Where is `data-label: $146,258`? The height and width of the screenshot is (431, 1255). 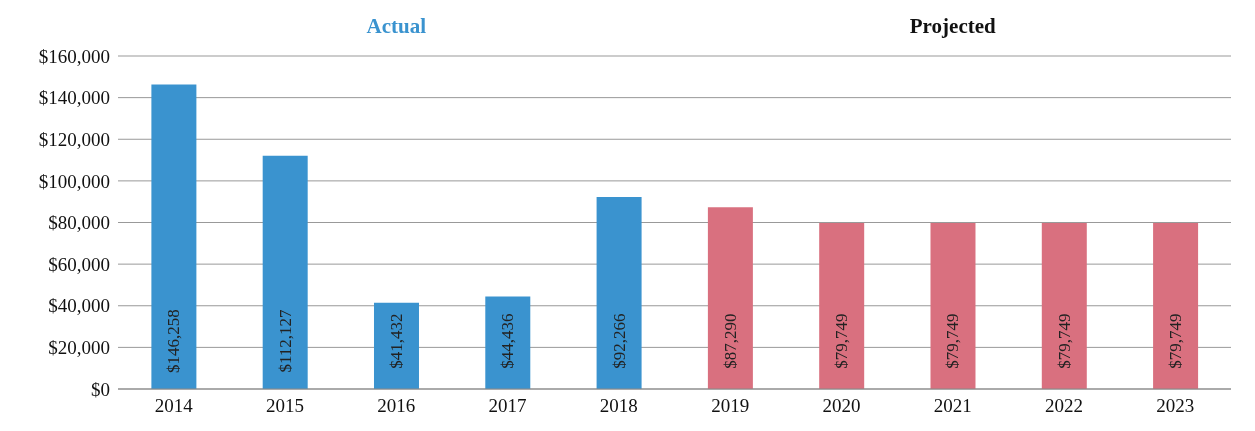 data-label: $146,258 is located at coordinates (174, 341).